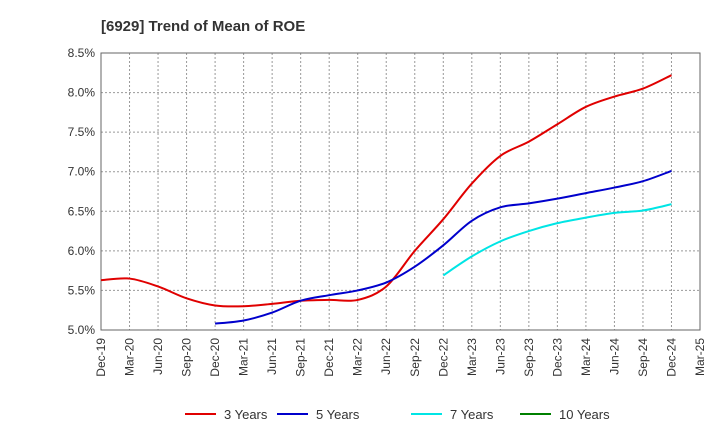 This screenshot has height=440, width=720. I want to click on x-tick-label: Dec-22, so click(443, 357).